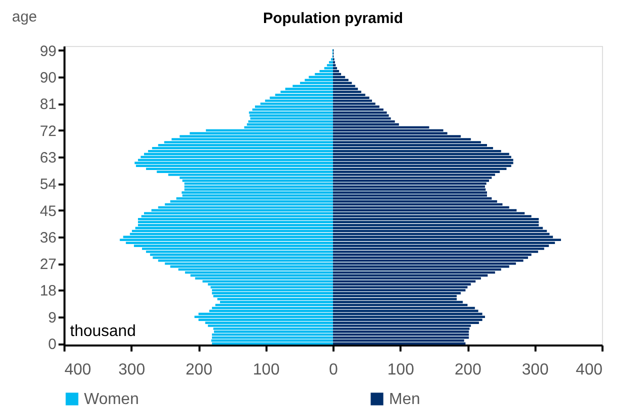 The image size is (633, 416). Describe the element at coordinates (48, 211) in the screenshot. I see `y-tick-label: 45` at that location.